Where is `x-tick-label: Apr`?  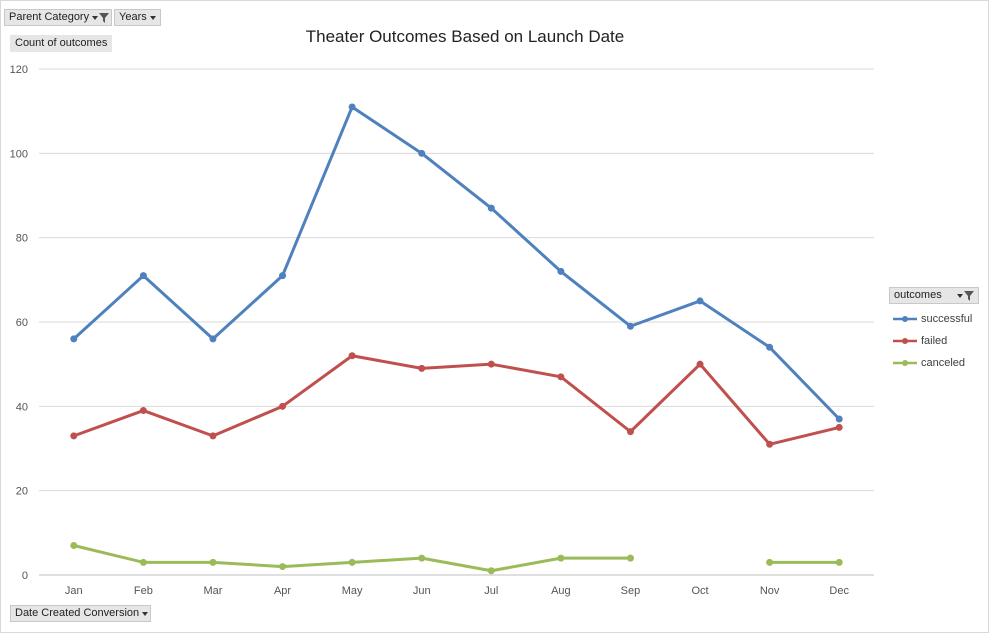 x-tick-label: Apr is located at coordinates (282, 591).